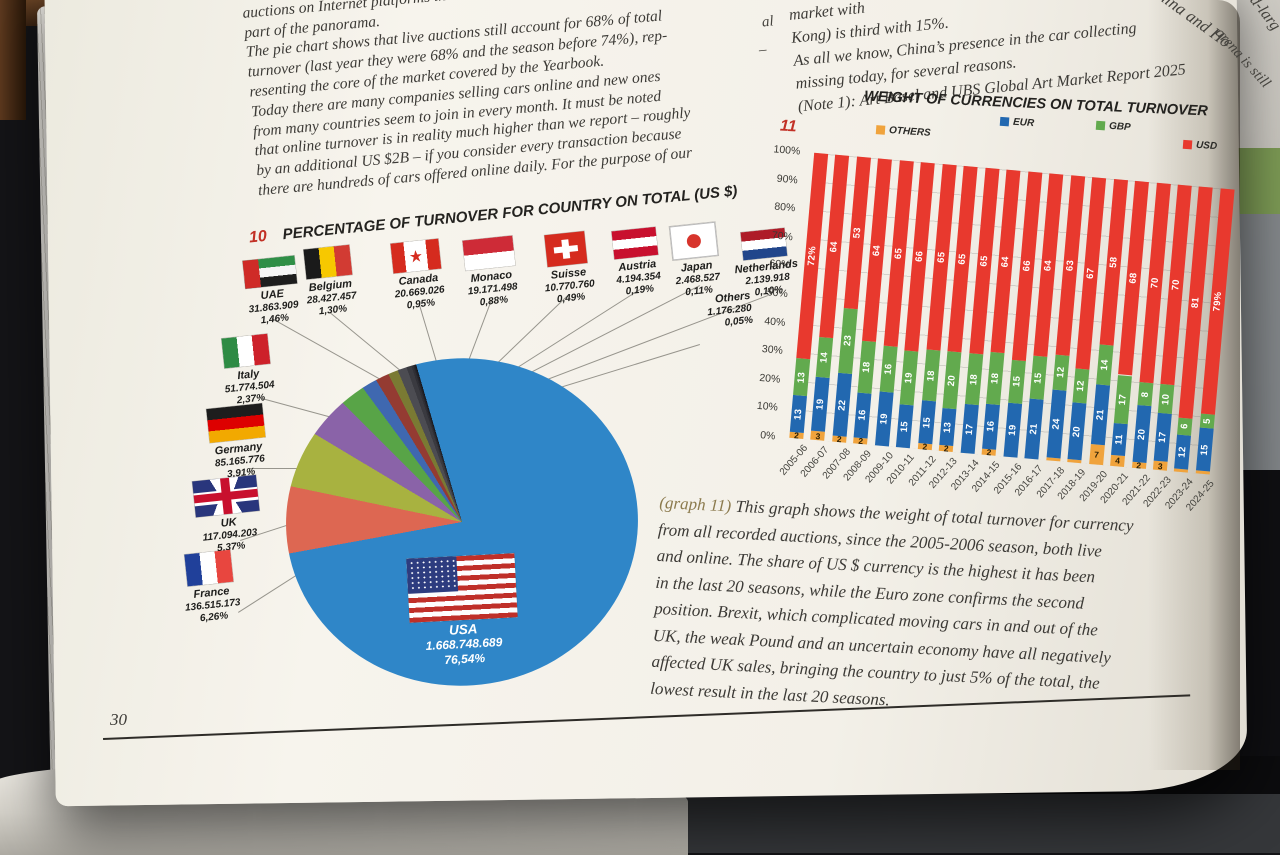 This screenshot has width=1280, height=855. Describe the element at coordinates (1133, 278) in the screenshot. I see `bar-value-label: 68` at that location.